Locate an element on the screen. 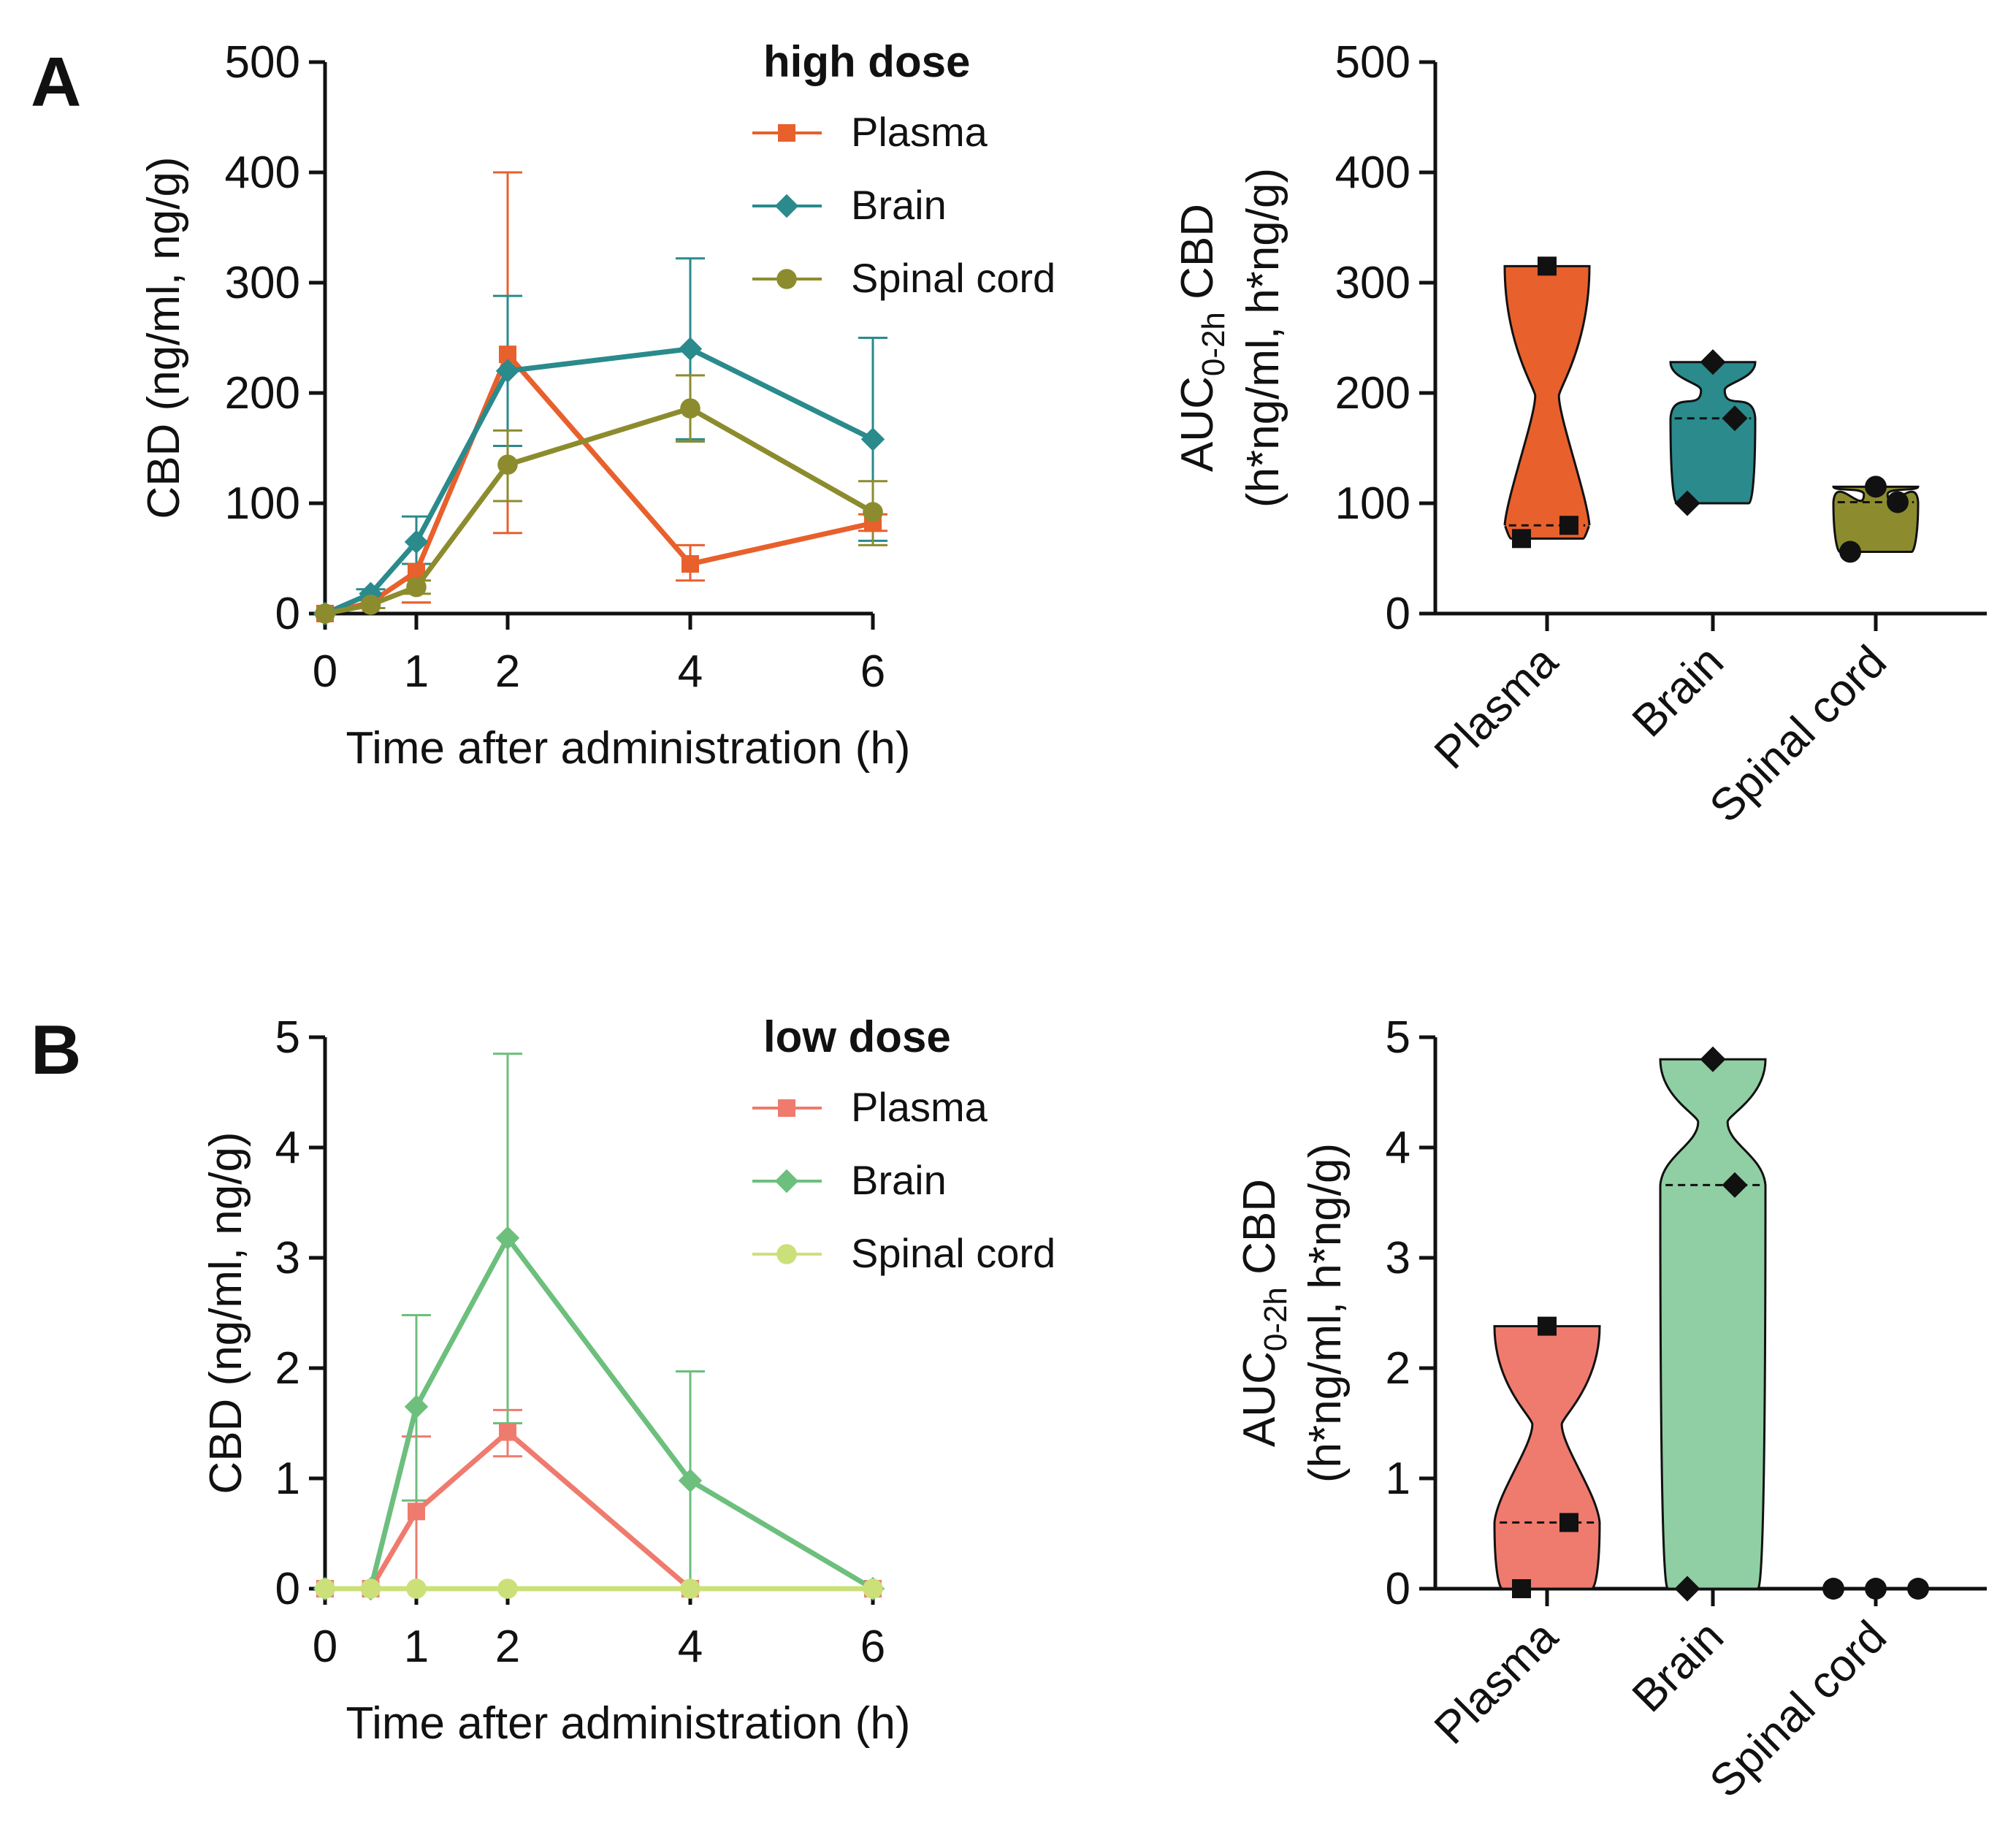  legend-label: Brain is located at coordinates (899, 1180).